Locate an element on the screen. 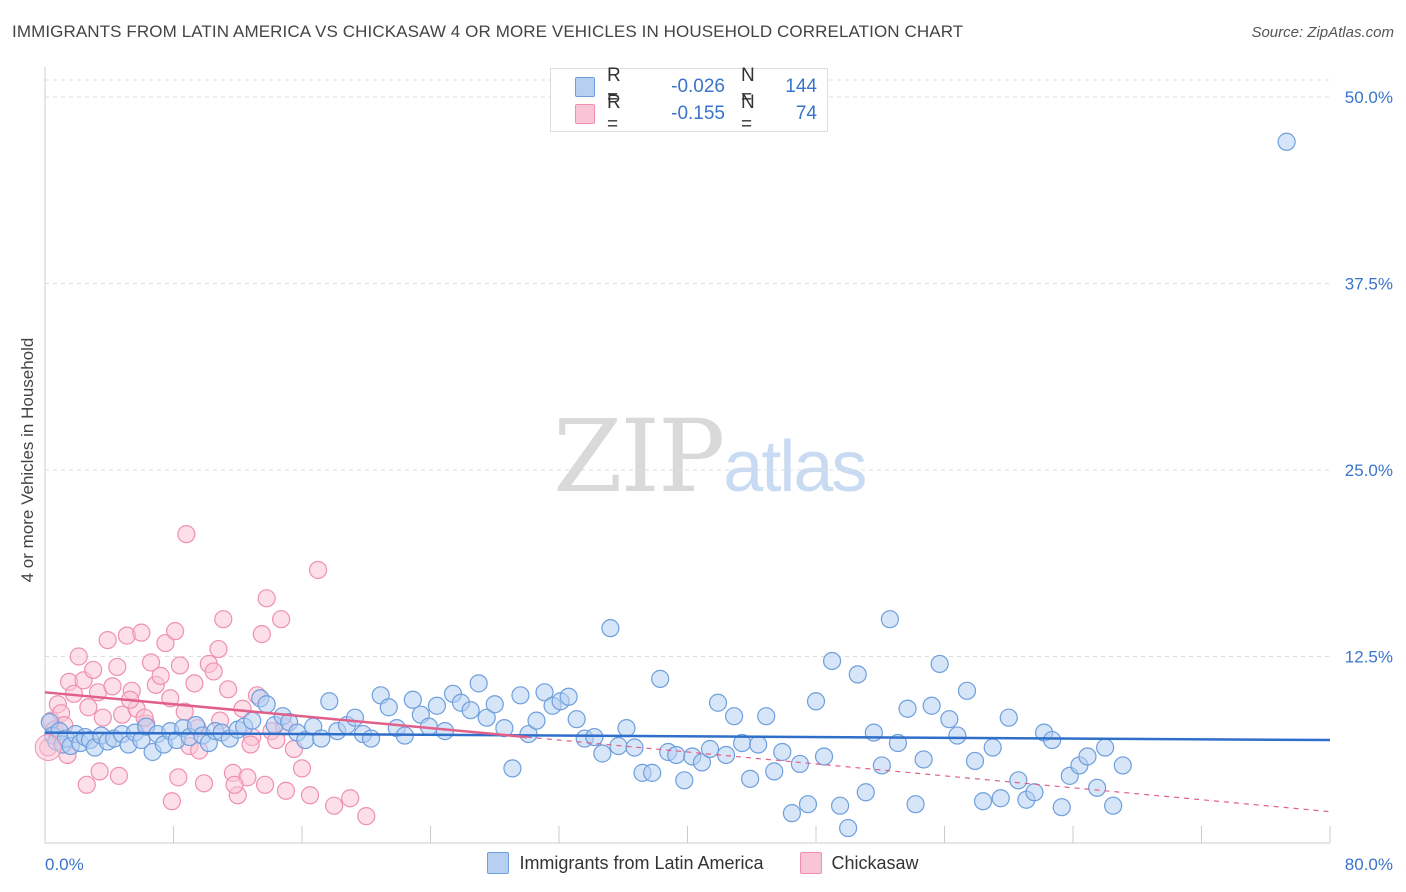  watermark-zip: ZIP is located at coordinates (639, 456).